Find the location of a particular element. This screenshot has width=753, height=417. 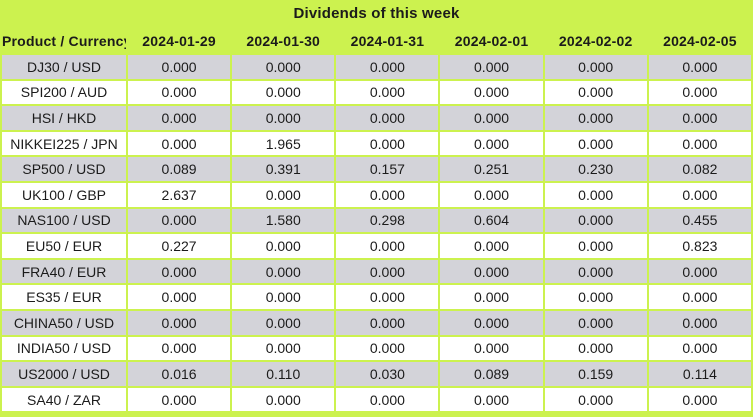

date-column-header: 2024-02-02 is located at coordinates (595, 41).